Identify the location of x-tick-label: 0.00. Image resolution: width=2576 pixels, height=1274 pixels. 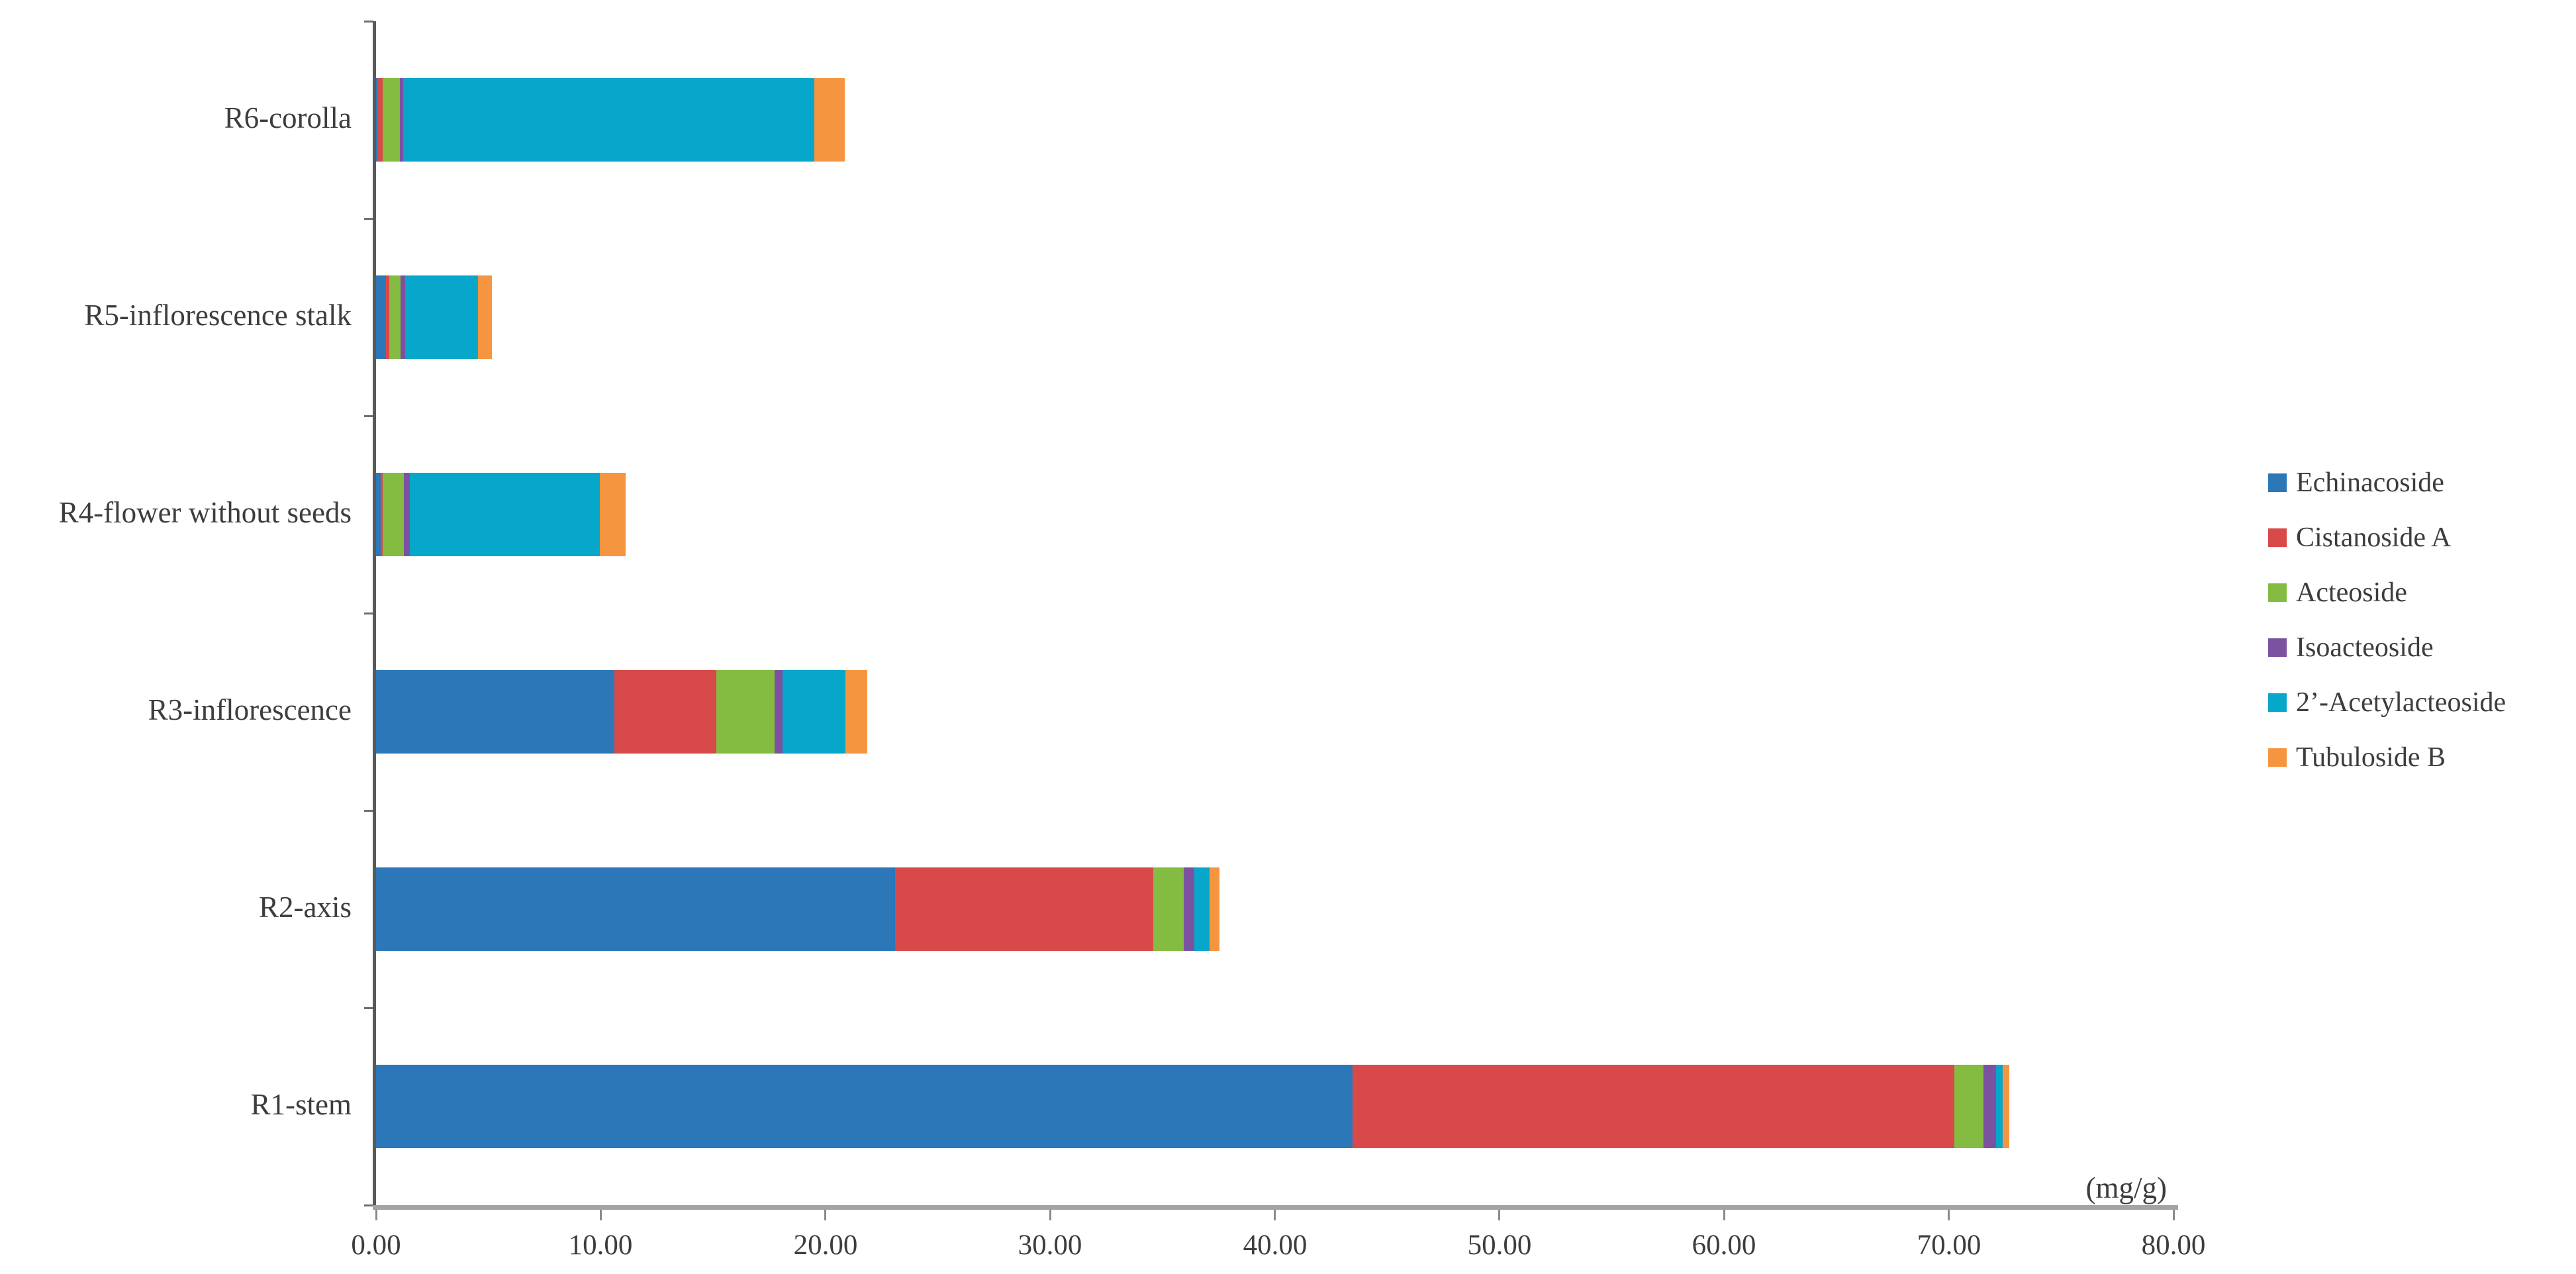
(376, 1245).